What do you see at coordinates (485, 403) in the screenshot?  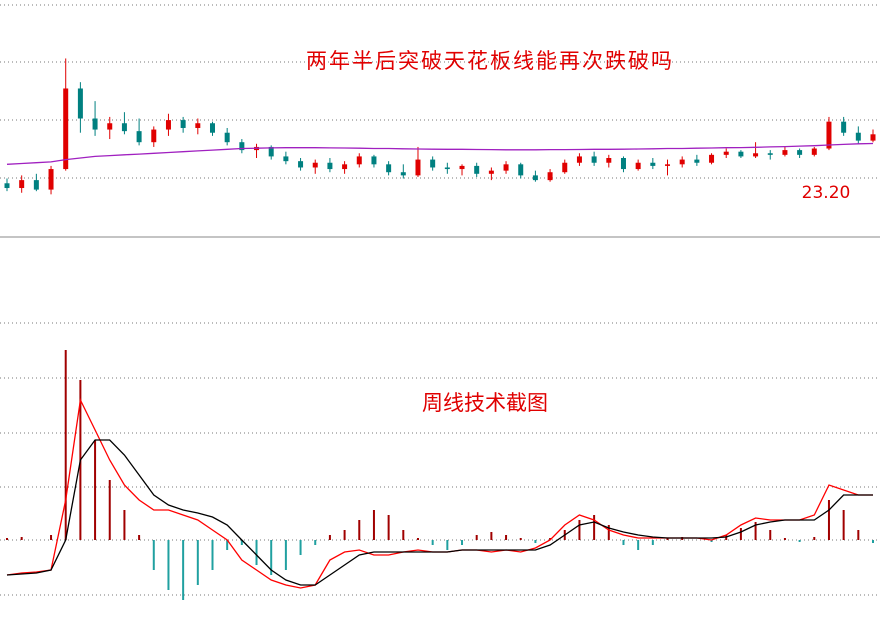 I see `panel-title: 周线技术截图` at bounding box center [485, 403].